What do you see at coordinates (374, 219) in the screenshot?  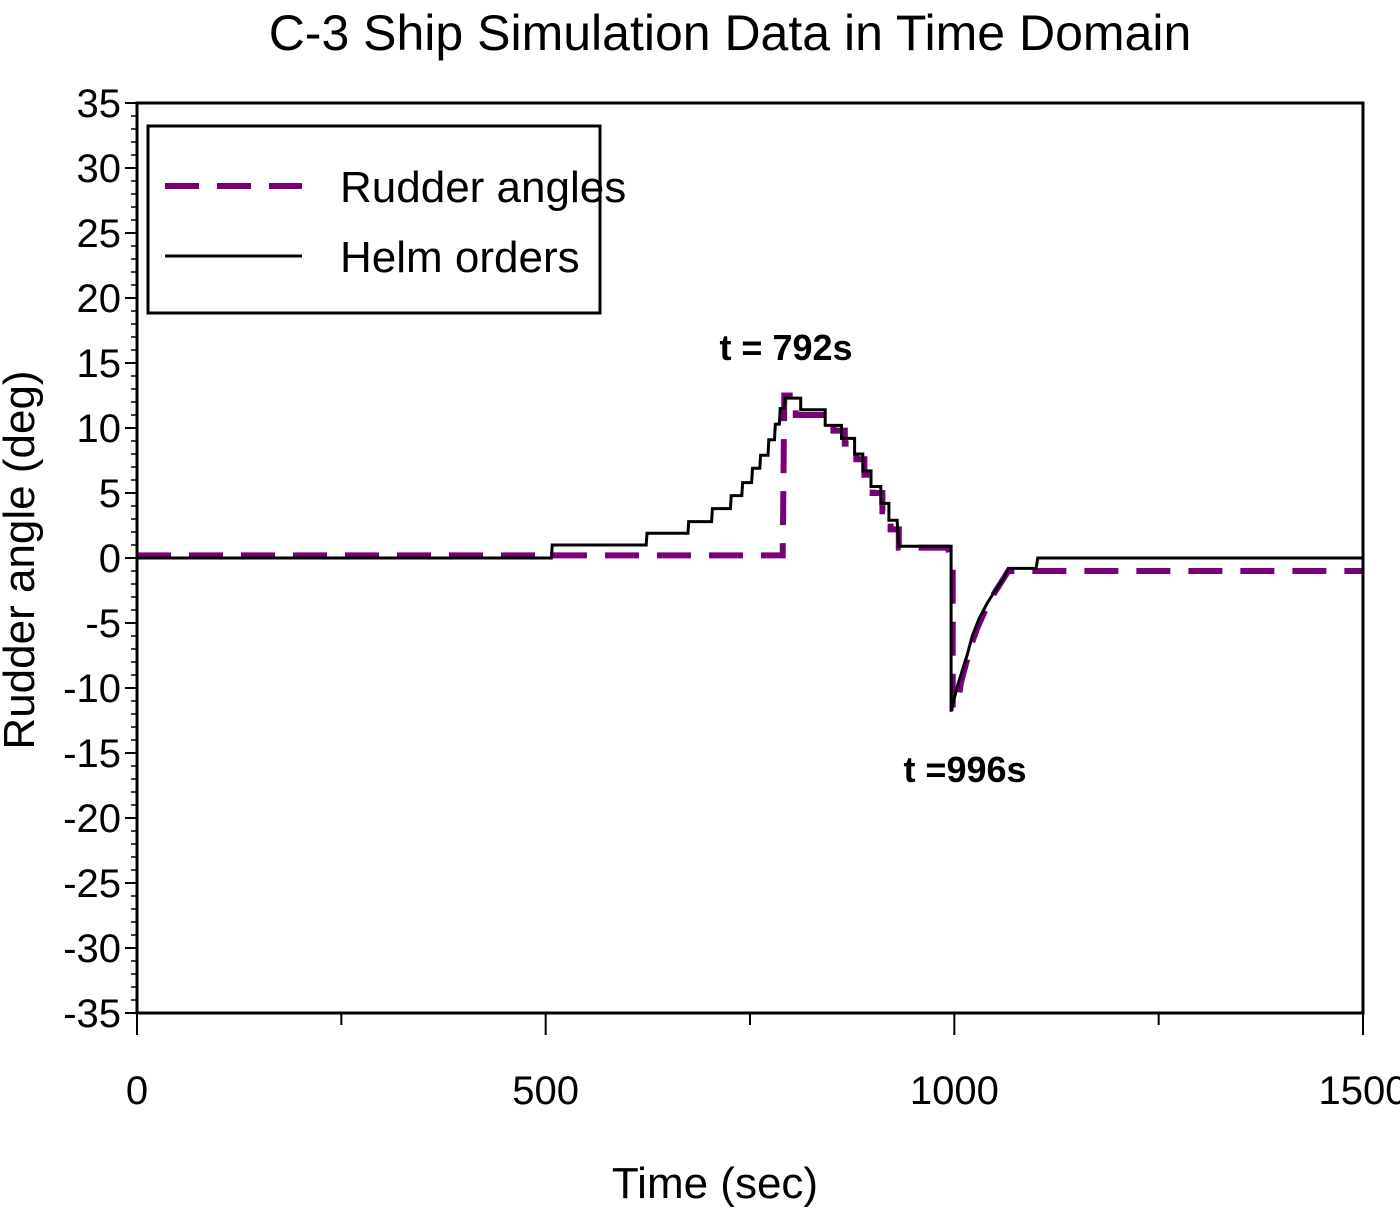 I see `legend-box` at bounding box center [374, 219].